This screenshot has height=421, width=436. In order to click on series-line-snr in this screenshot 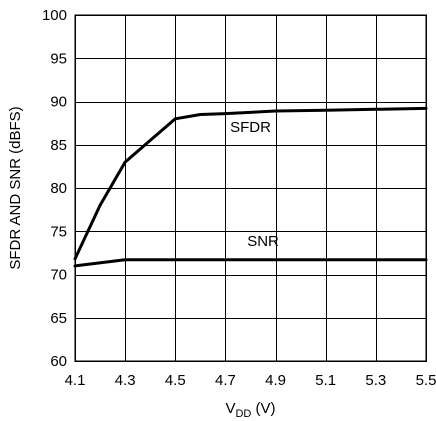, I will do `click(250, 263)`.